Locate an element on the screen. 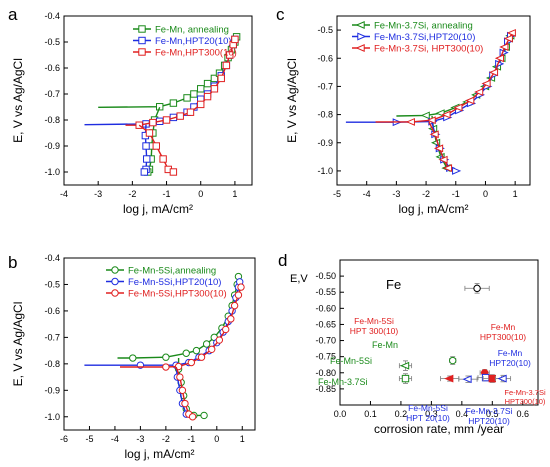 This screenshot has width=550, height=467. y-tick-label: -0.80 is located at coordinates (325, 373).